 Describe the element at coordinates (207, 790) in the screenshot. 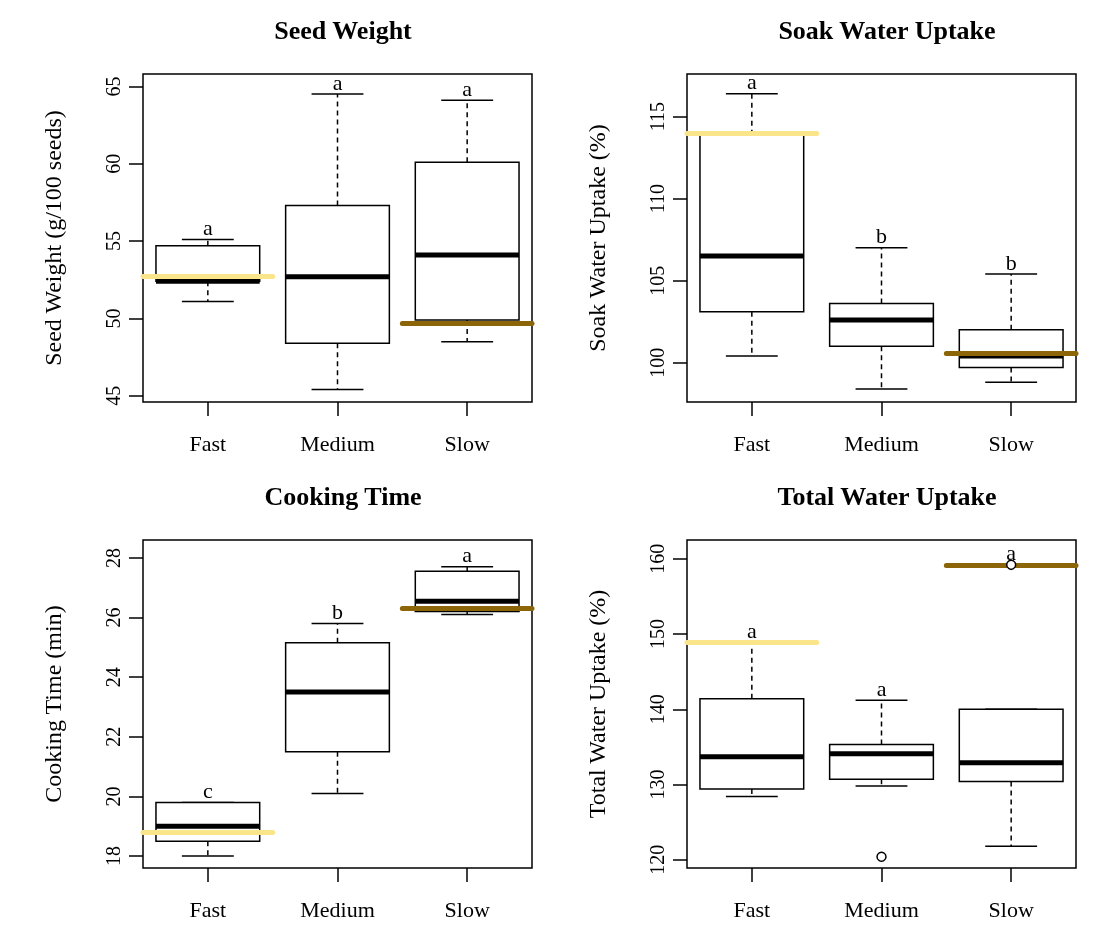

I see `annotation: c` at that location.